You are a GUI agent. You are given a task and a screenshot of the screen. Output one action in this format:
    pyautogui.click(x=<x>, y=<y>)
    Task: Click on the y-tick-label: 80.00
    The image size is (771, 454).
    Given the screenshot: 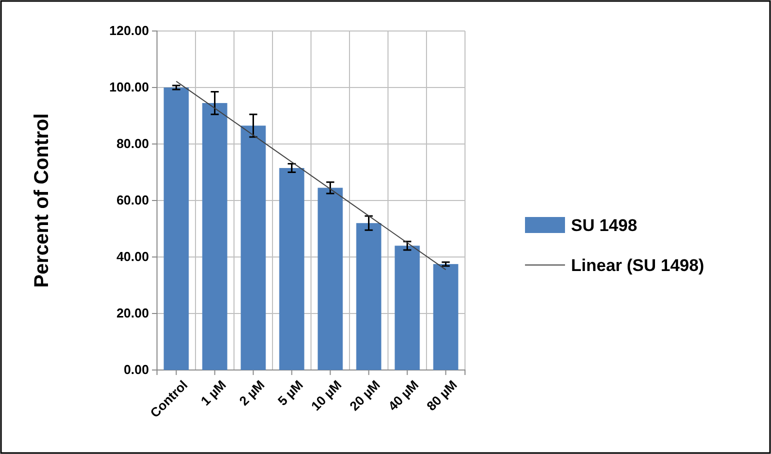 What is the action you would take?
    pyautogui.click(x=132, y=144)
    